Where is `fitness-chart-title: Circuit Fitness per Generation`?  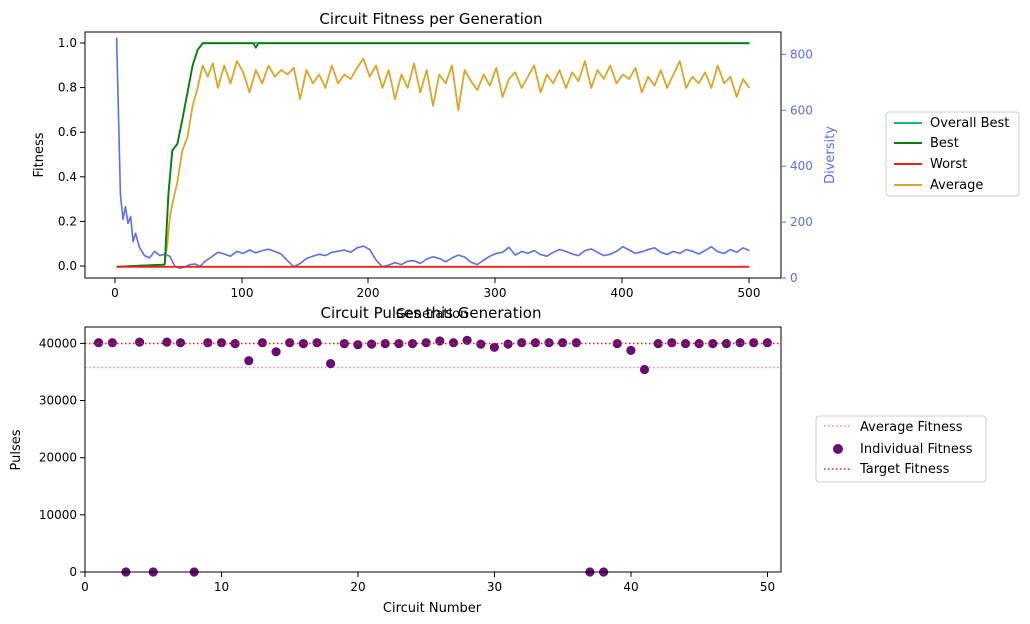 fitness-chart-title: Circuit Fitness per Generation is located at coordinates (430, 19).